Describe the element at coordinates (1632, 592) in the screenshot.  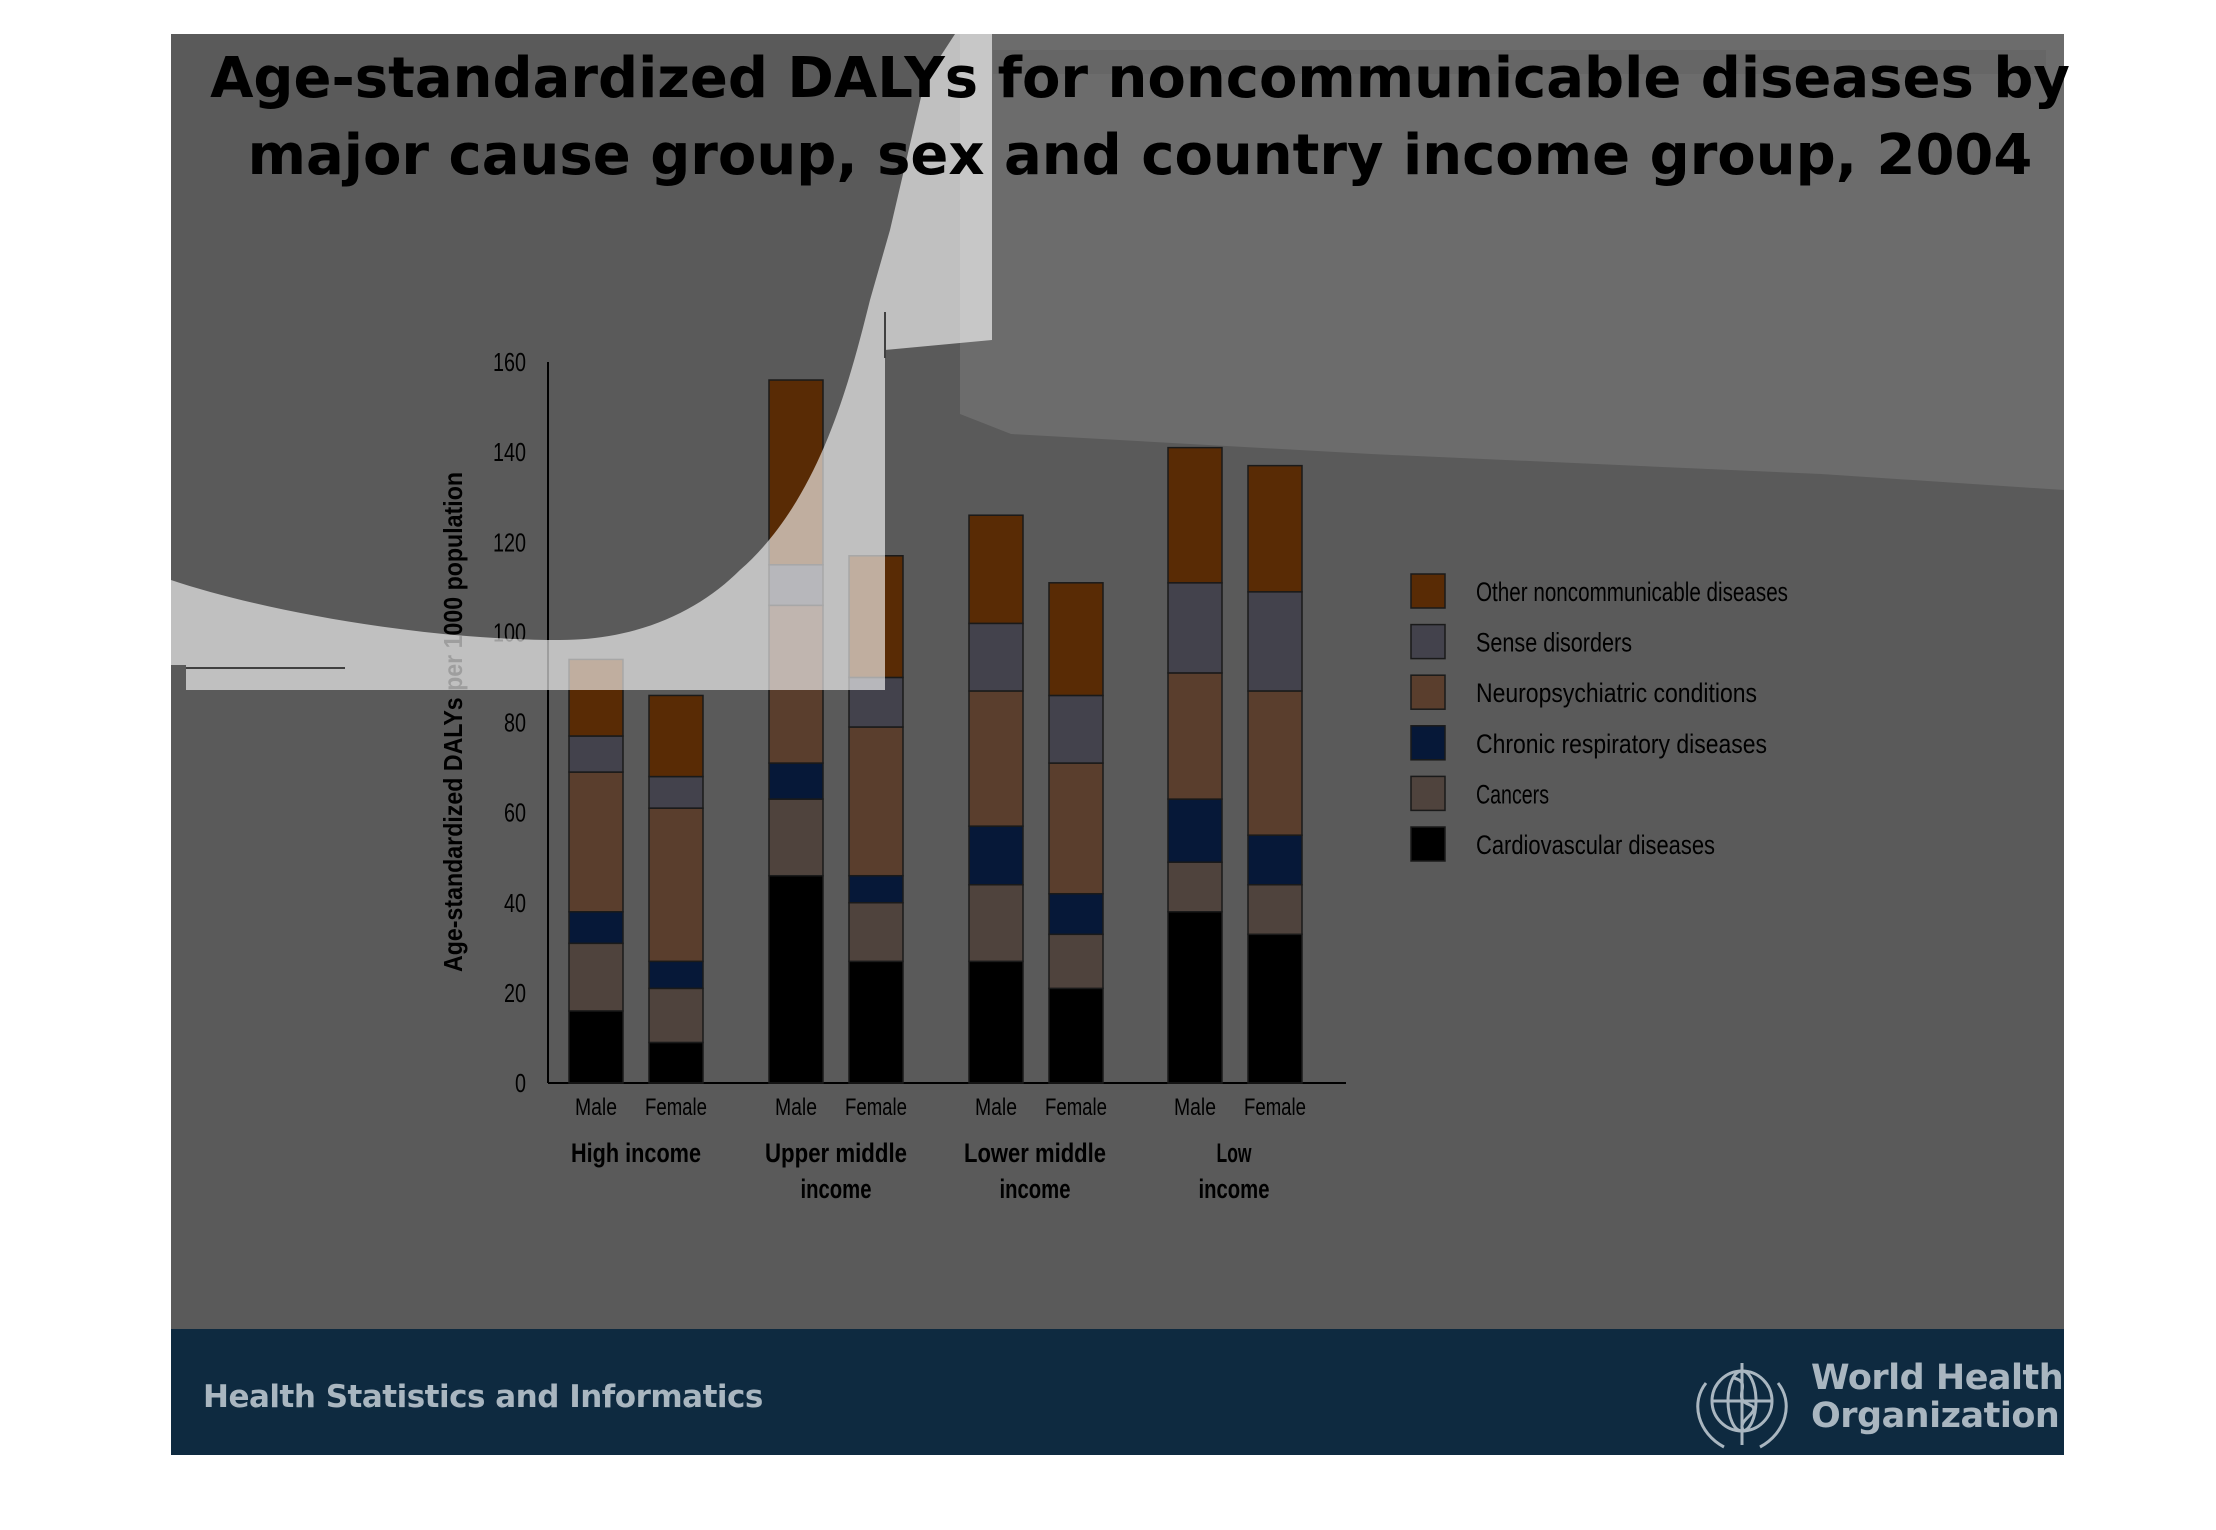
I see `legend-entry: Other noncommunicable diseases` at that location.